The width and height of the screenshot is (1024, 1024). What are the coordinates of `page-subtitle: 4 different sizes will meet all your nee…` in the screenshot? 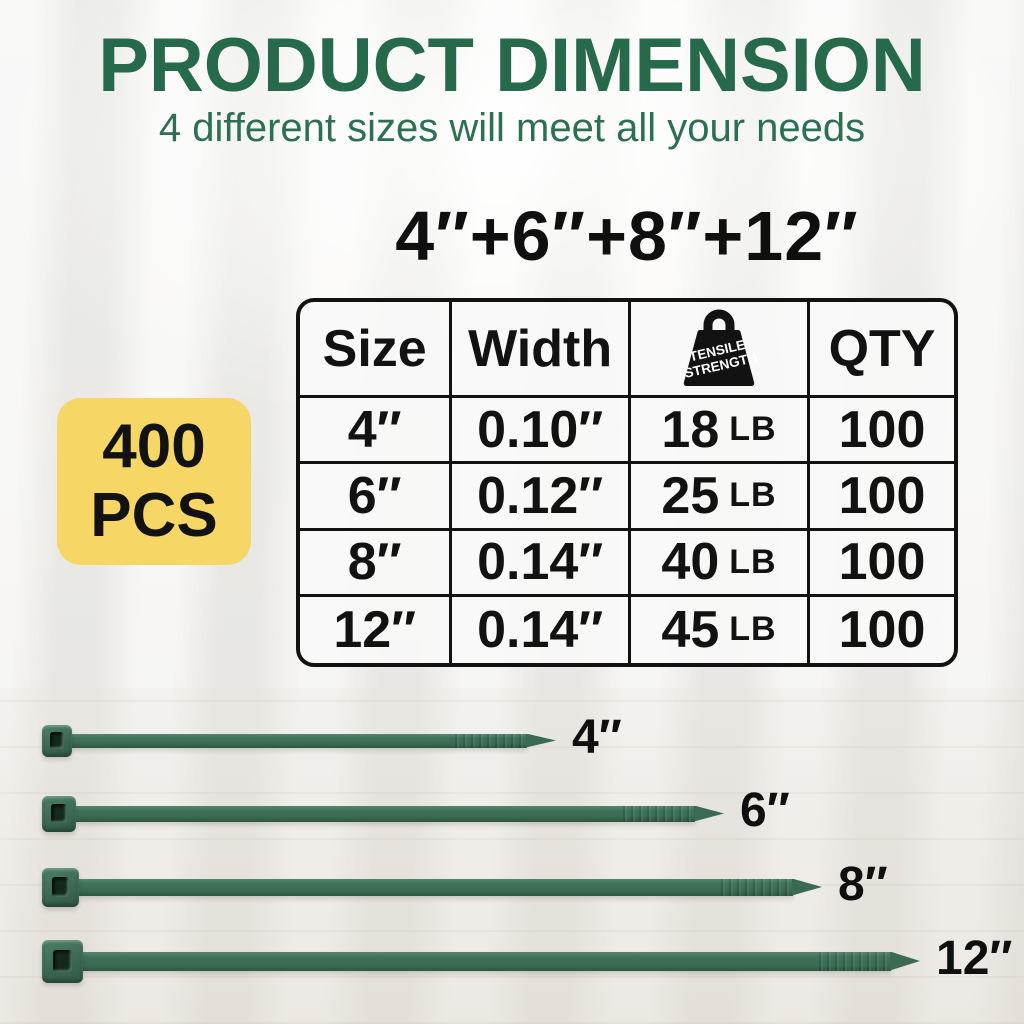 It's located at (512, 128).